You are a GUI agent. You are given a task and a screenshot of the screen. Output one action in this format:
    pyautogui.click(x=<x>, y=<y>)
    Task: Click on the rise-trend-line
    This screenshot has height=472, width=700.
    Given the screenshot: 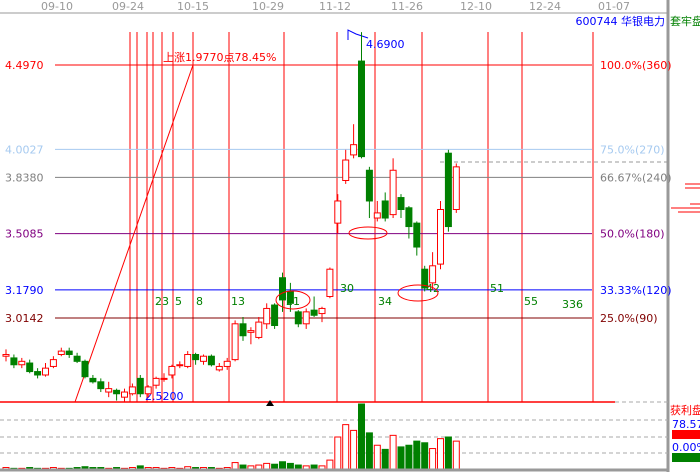 What is the action you would take?
    pyautogui.click(x=134, y=233)
    